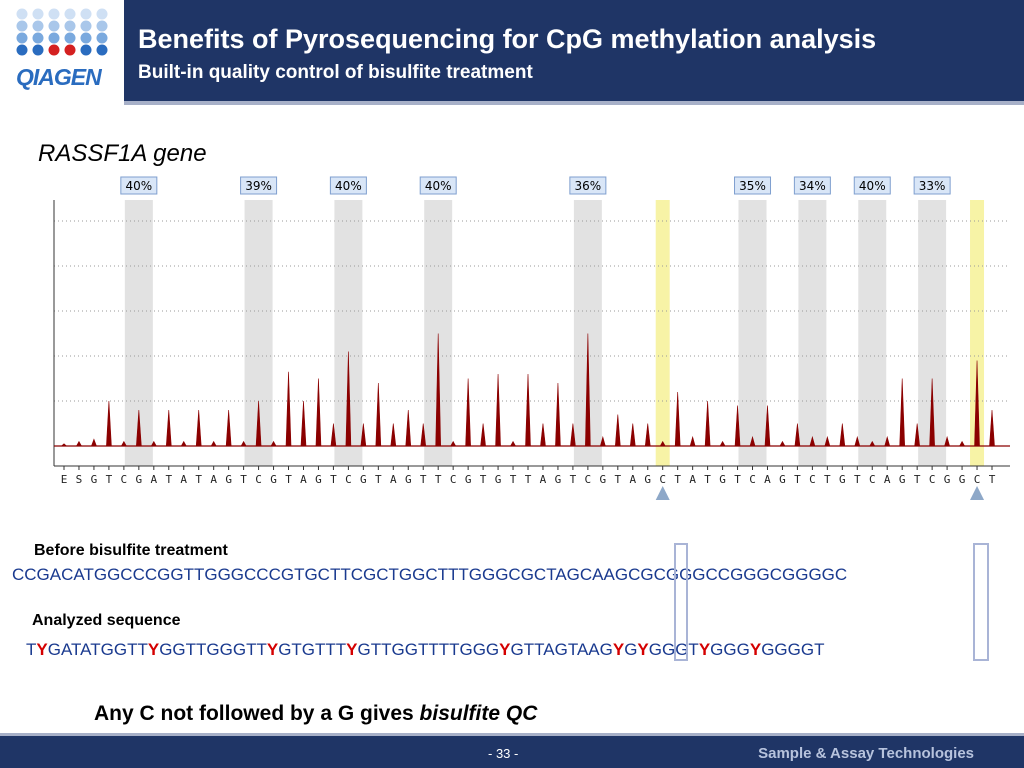 This screenshot has height=768, width=1024. What do you see at coordinates (257, 713) in the screenshot?
I see `takeaway-main: Any C not followed by a G gives` at bounding box center [257, 713].